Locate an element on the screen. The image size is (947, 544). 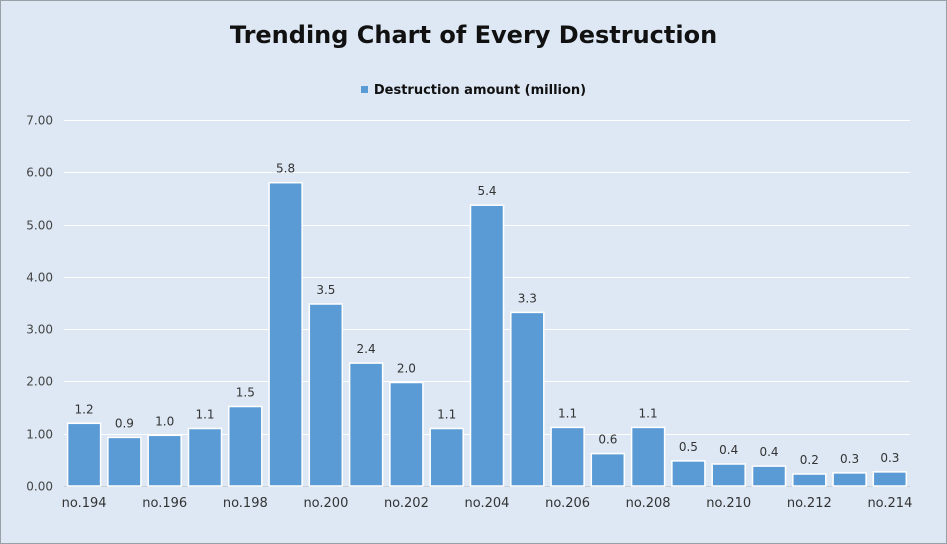
chart-title: Trending Chart of Every Destruction is located at coordinates (473, 35).